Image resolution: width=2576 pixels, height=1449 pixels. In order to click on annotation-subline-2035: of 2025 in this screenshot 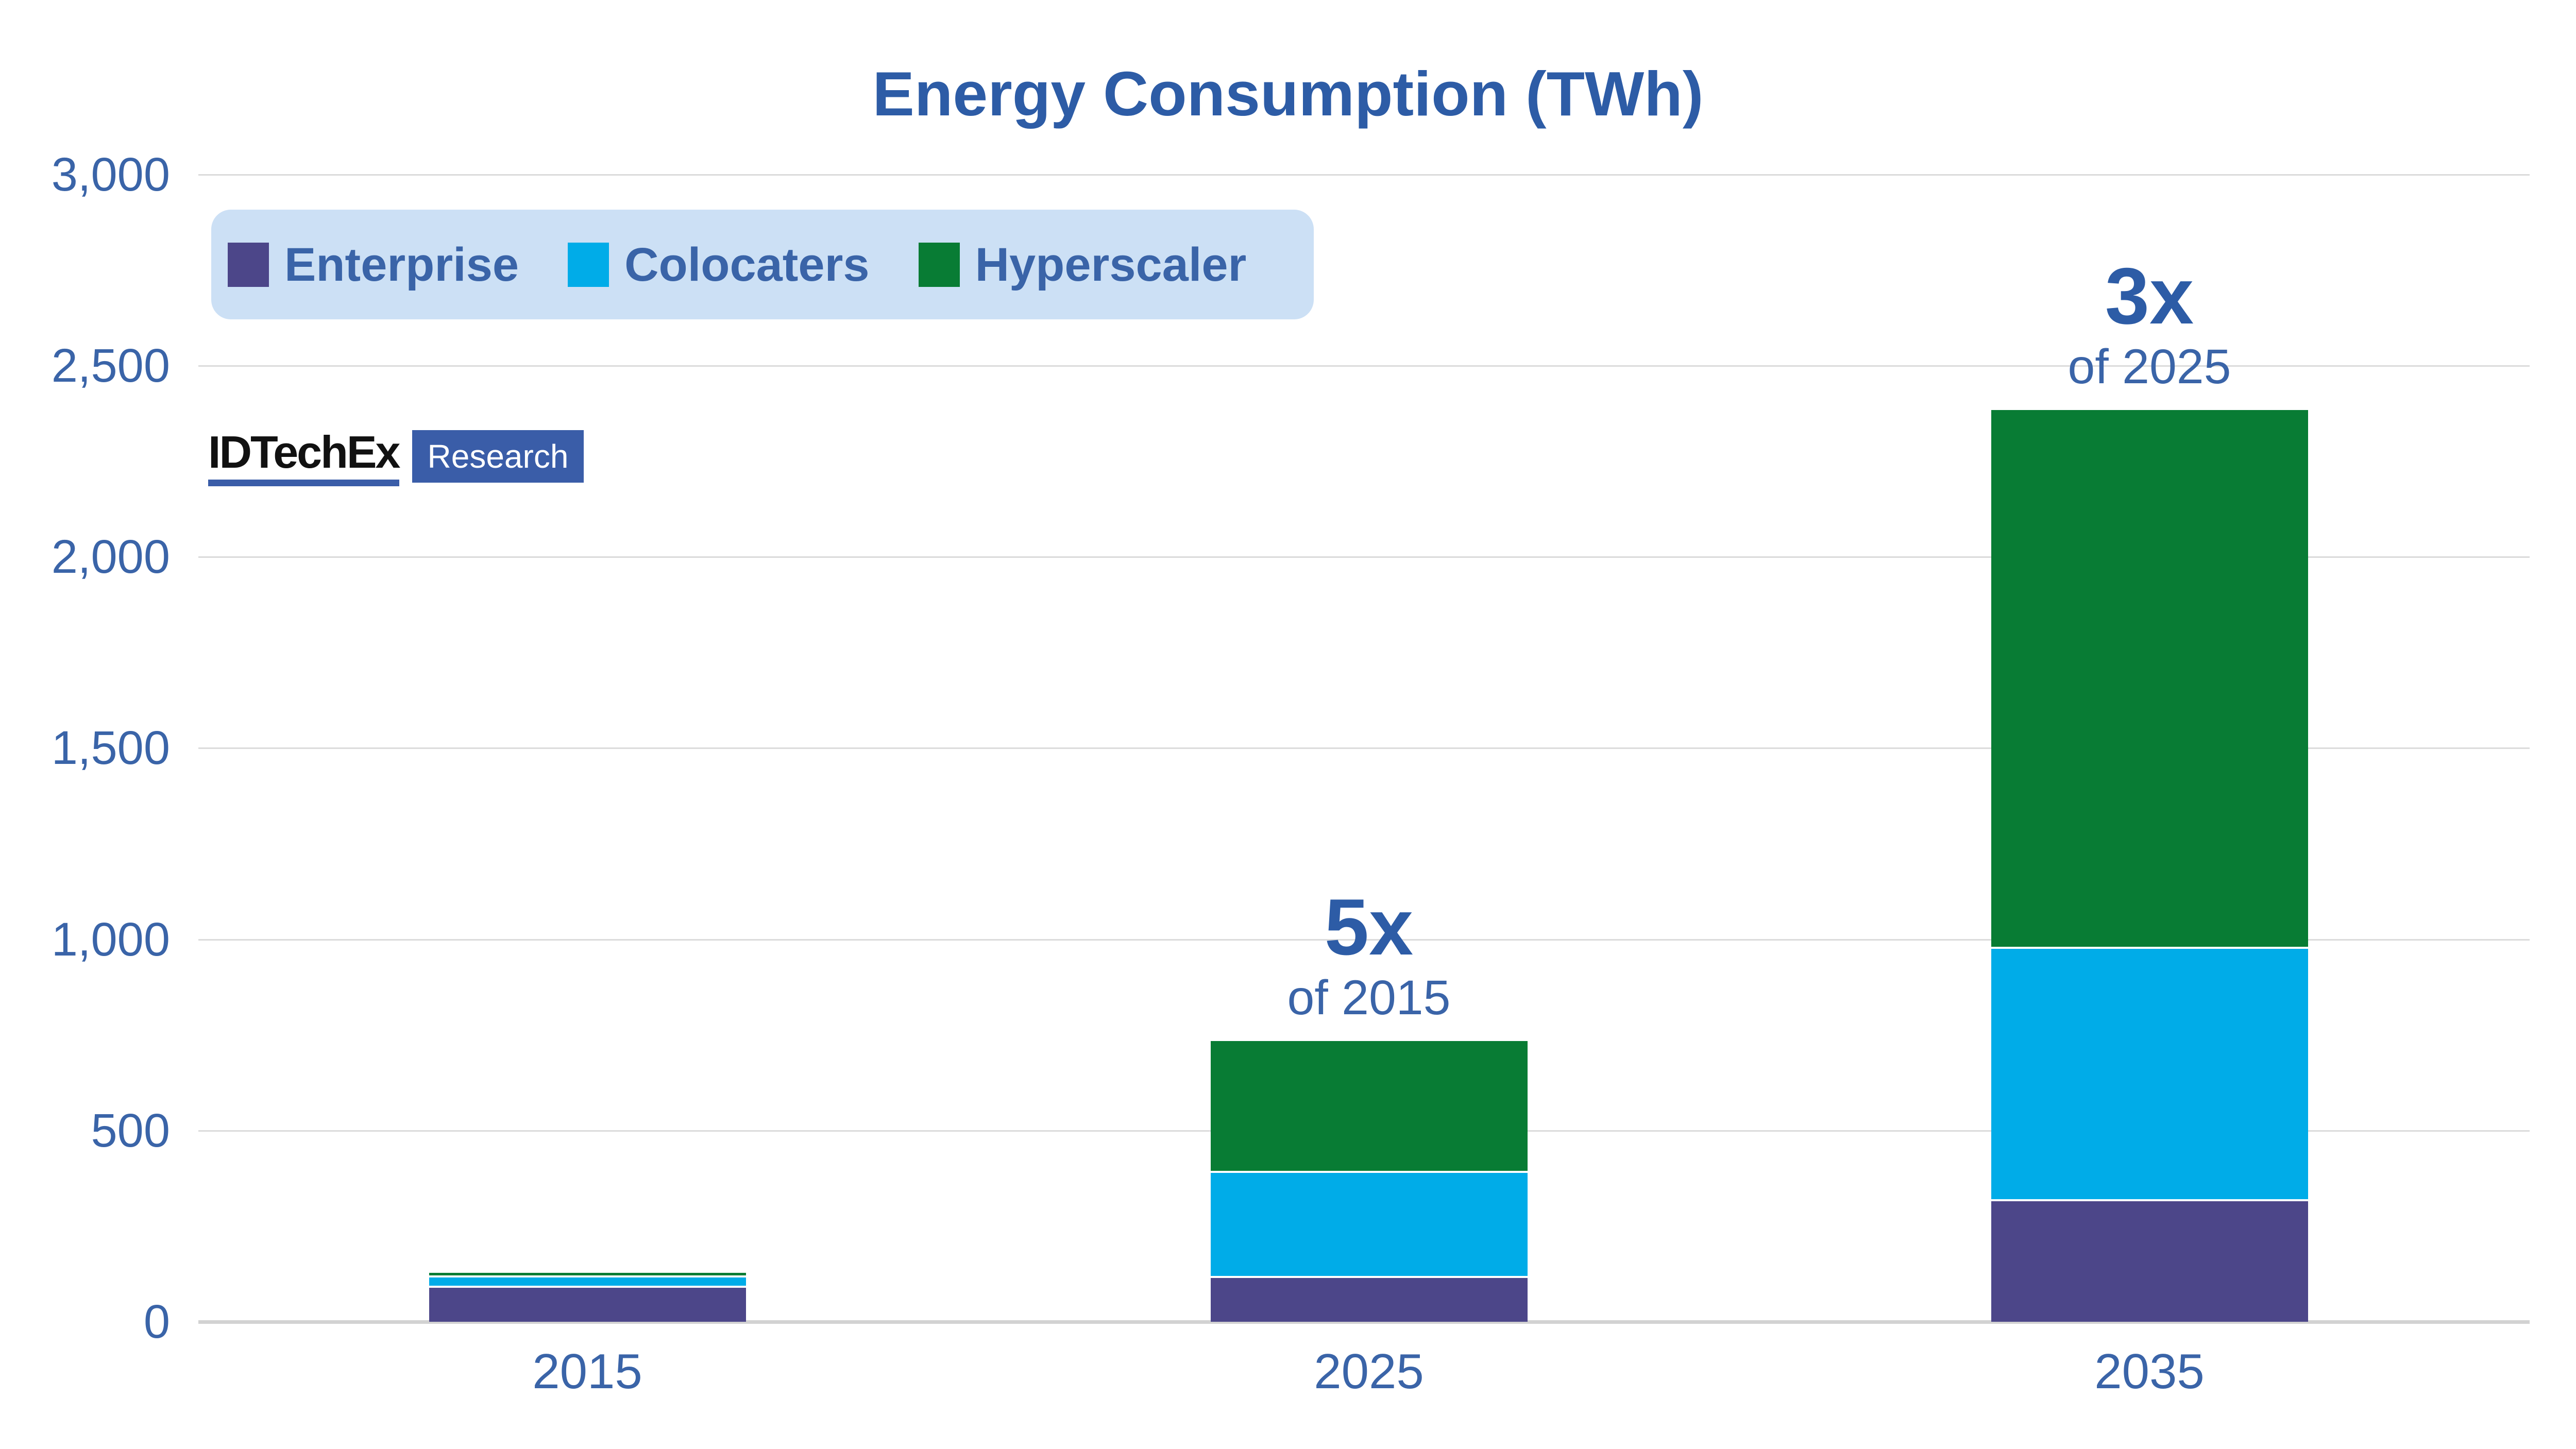, I will do `click(2149, 366)`.